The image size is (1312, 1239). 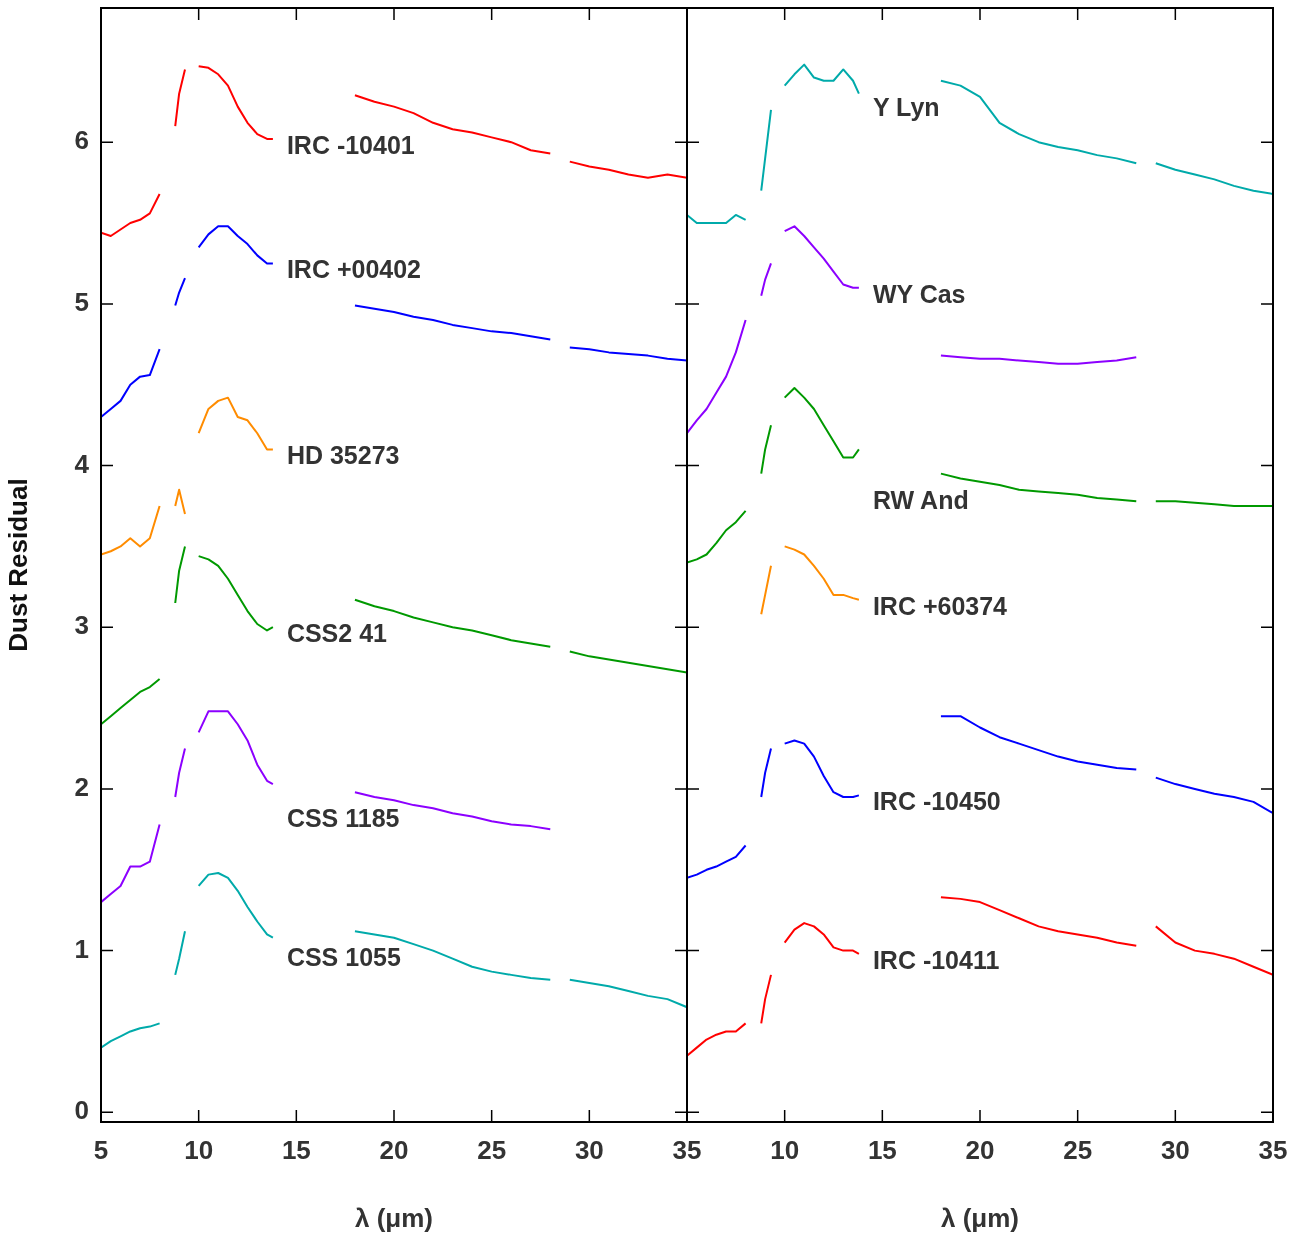 I want to click on series-label: CSS 1185, so click(x=343, y=818).